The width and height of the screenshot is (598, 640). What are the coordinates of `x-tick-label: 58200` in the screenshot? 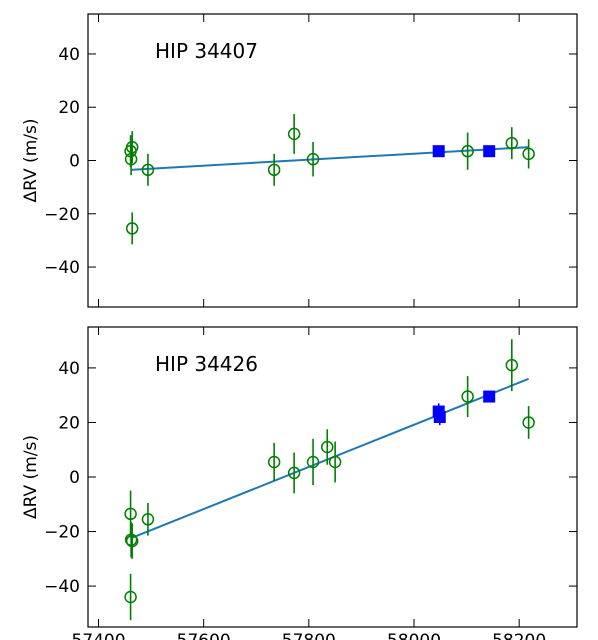 It's located at (519, 635).